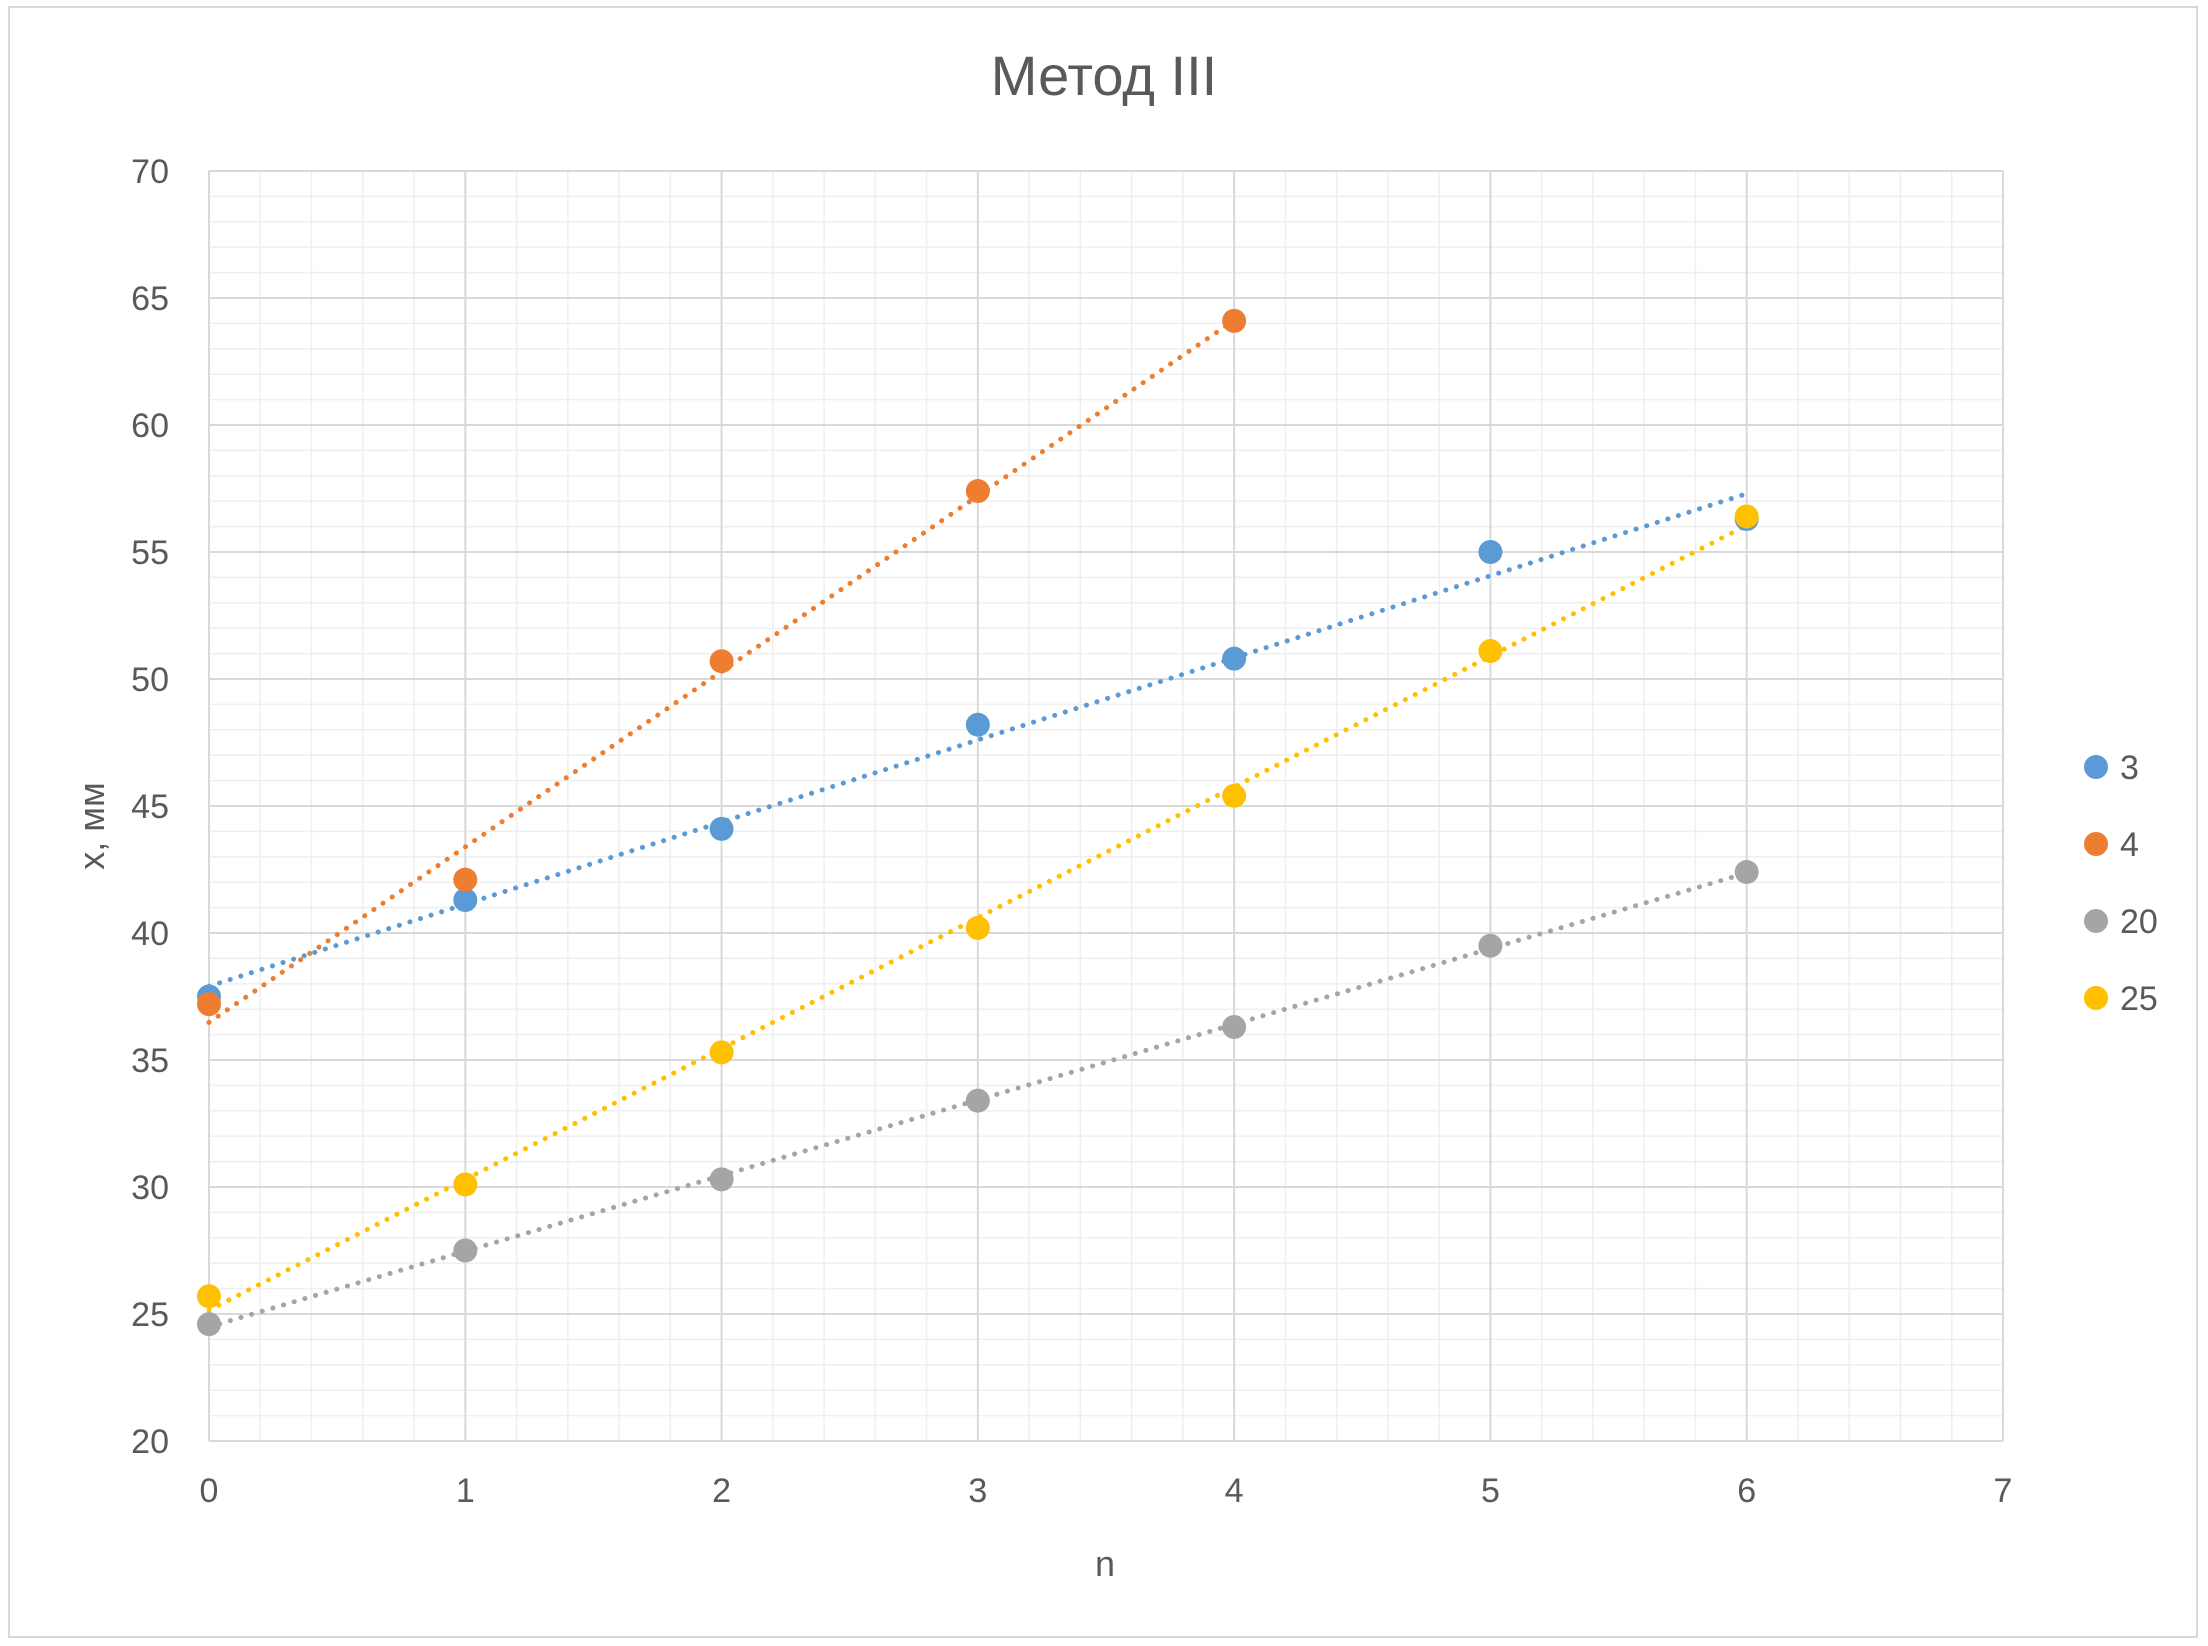 This screenshot has width=2208, height=1646. Describe the element at coordinates (150, 1061) in the screenshot. I see `y-tick-label: 35` at that location.